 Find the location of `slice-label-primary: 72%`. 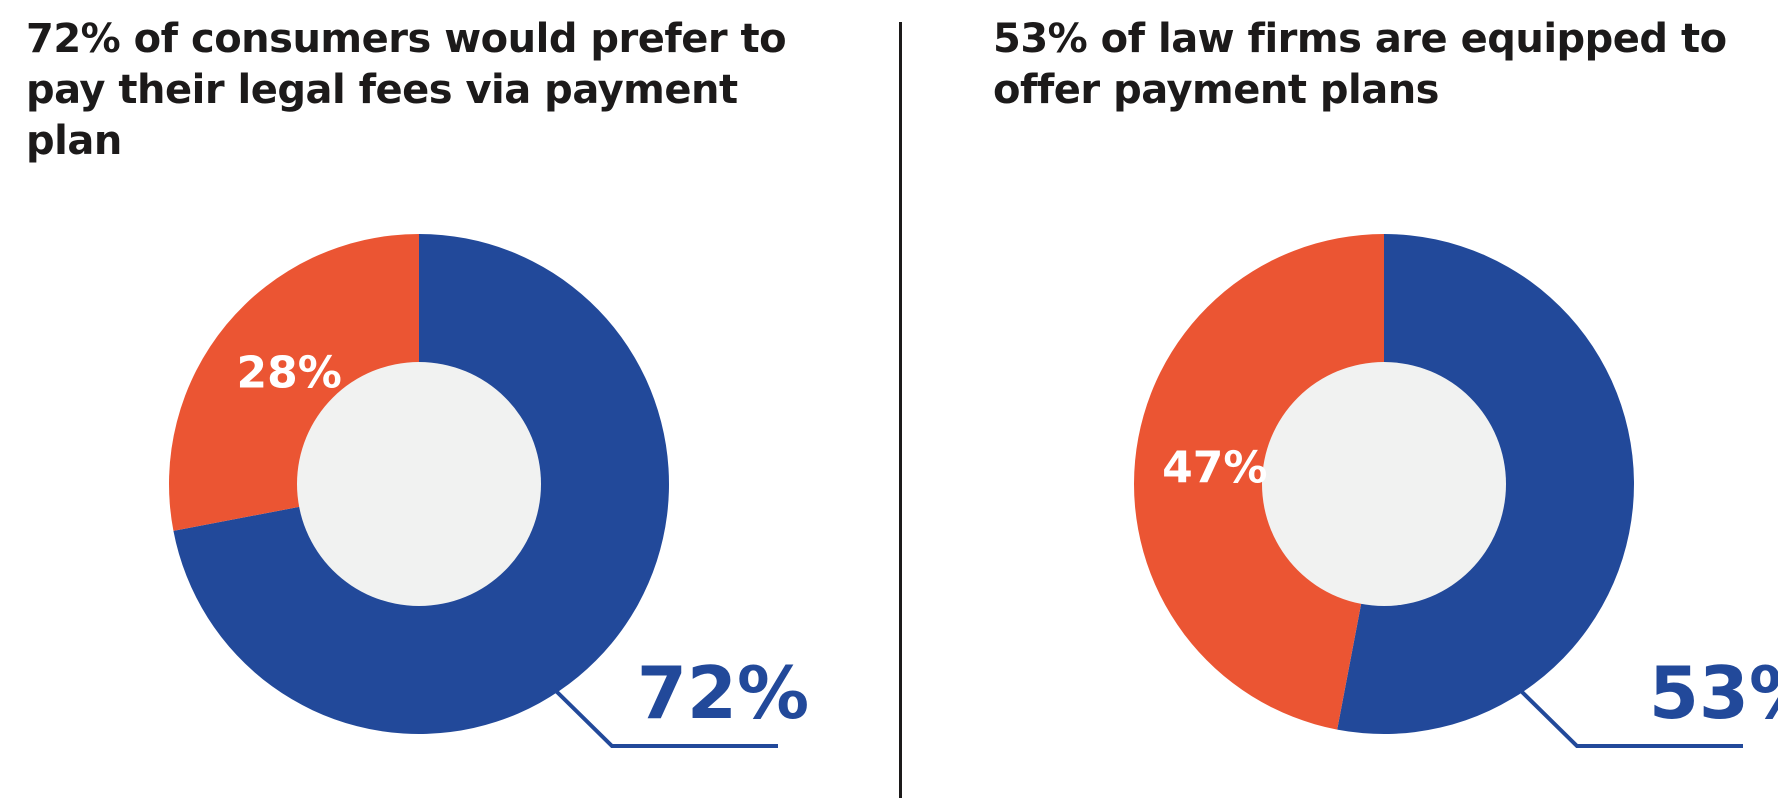

slice-label-primary: 72% is located at coordinates (723, 693).